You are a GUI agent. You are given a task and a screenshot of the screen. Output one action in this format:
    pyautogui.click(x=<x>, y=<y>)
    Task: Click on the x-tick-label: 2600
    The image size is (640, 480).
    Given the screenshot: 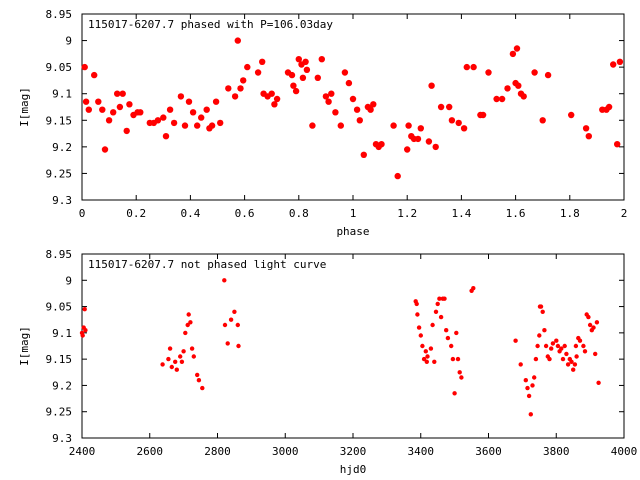 What is the action you would take?
    pyautogui.click(x=150, y=451)
    